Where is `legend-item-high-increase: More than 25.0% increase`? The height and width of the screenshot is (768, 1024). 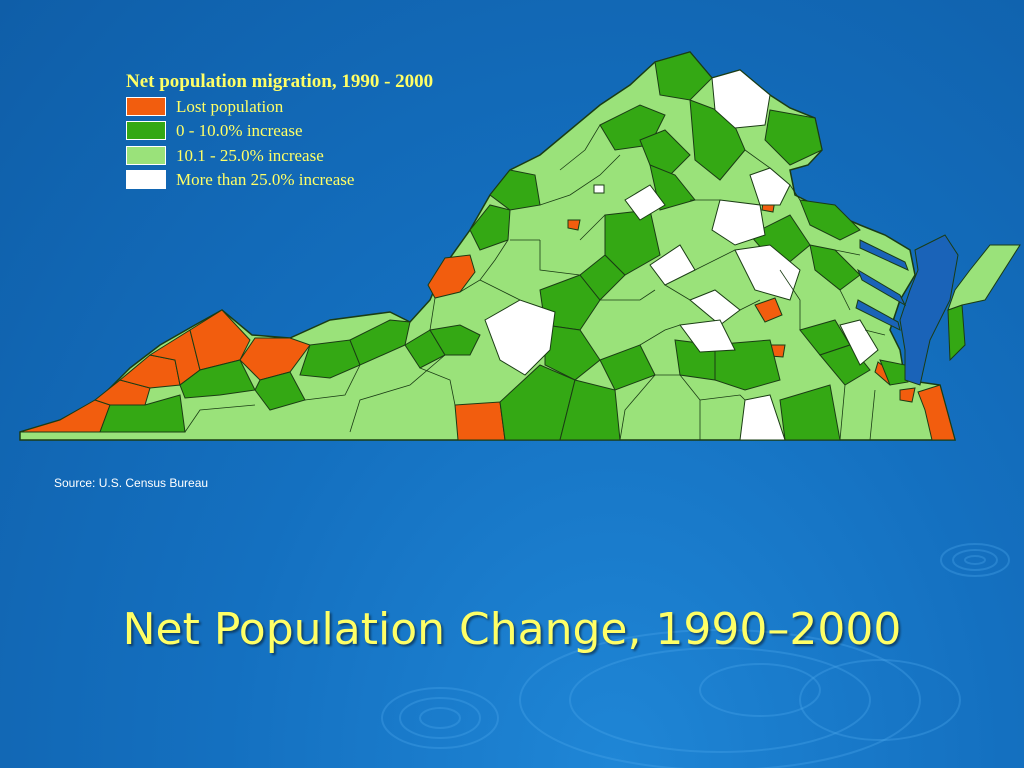
legend-item-high-increase: More than 25.0% increase is located at coordinates (306, 180).